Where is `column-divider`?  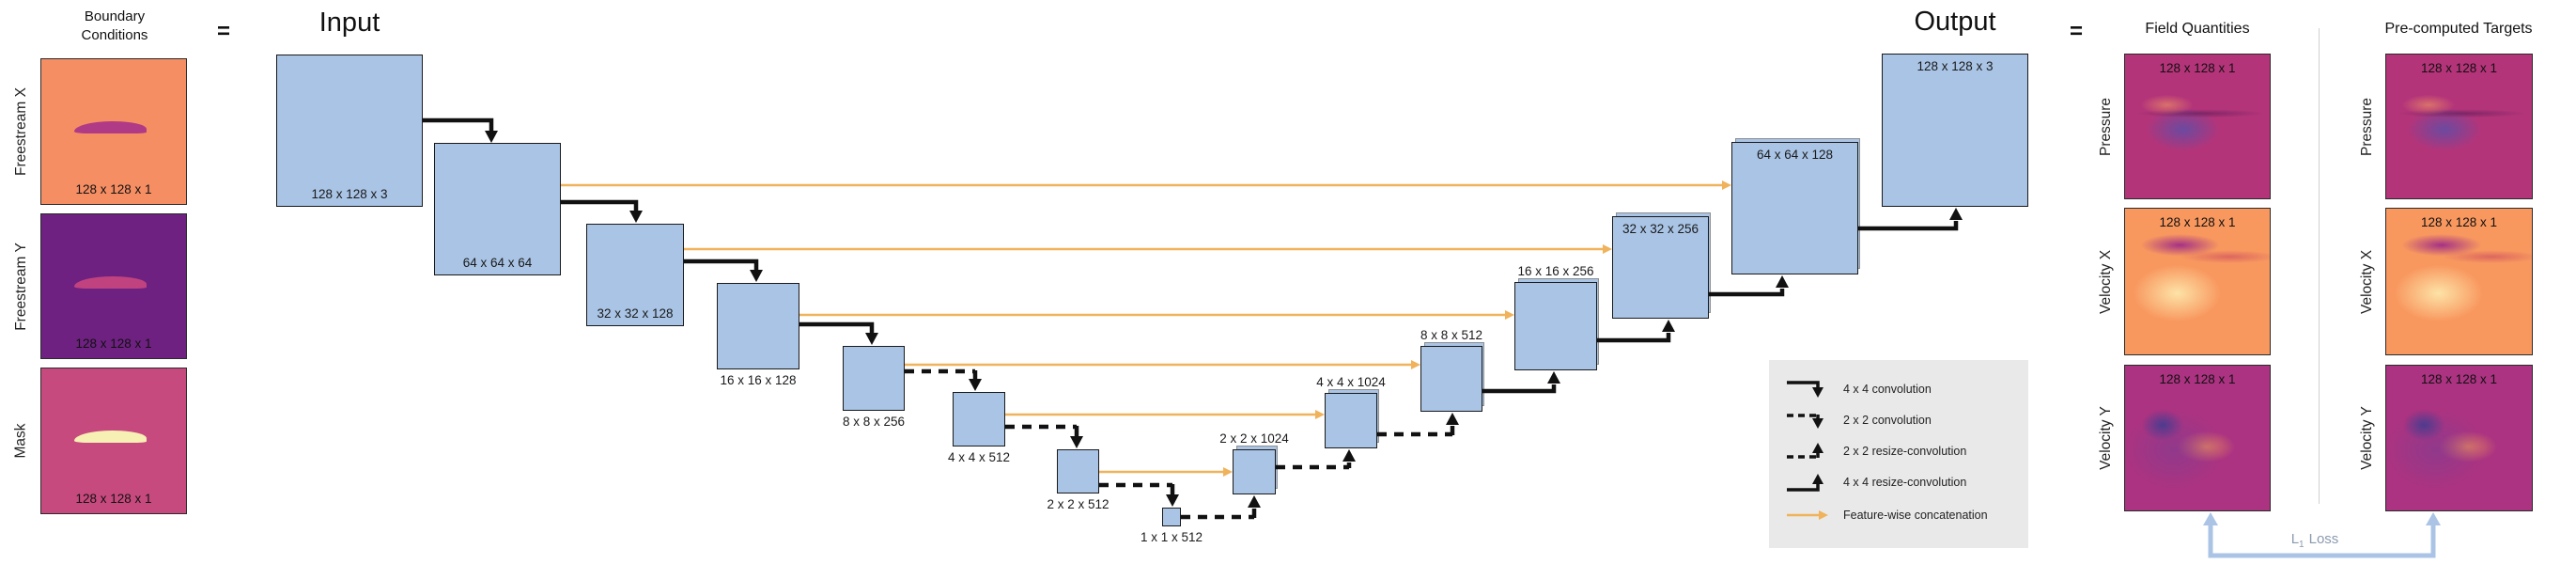 column-divider is located at coordinates (2319, 266).